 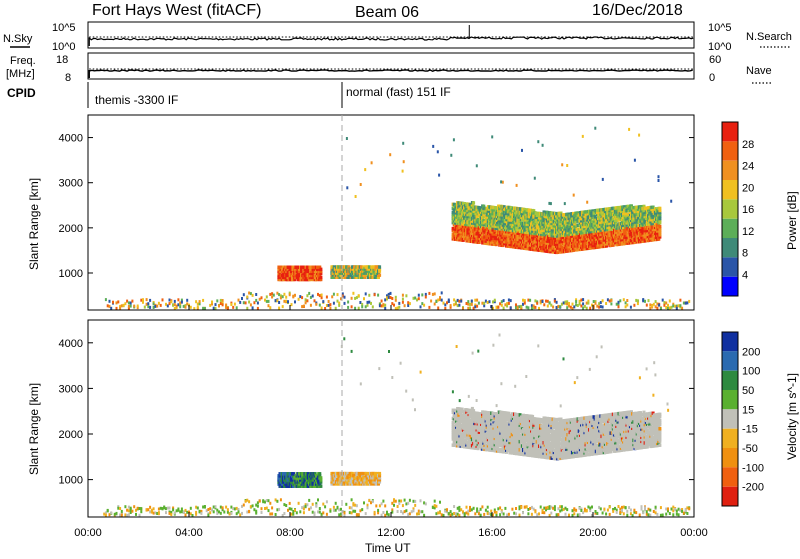 What do you see at coordinates (792, 416) in the screenshot?
I see `velocity-colorbar-label: Velocity [m s^-1]` at bounding box center [792, 416].